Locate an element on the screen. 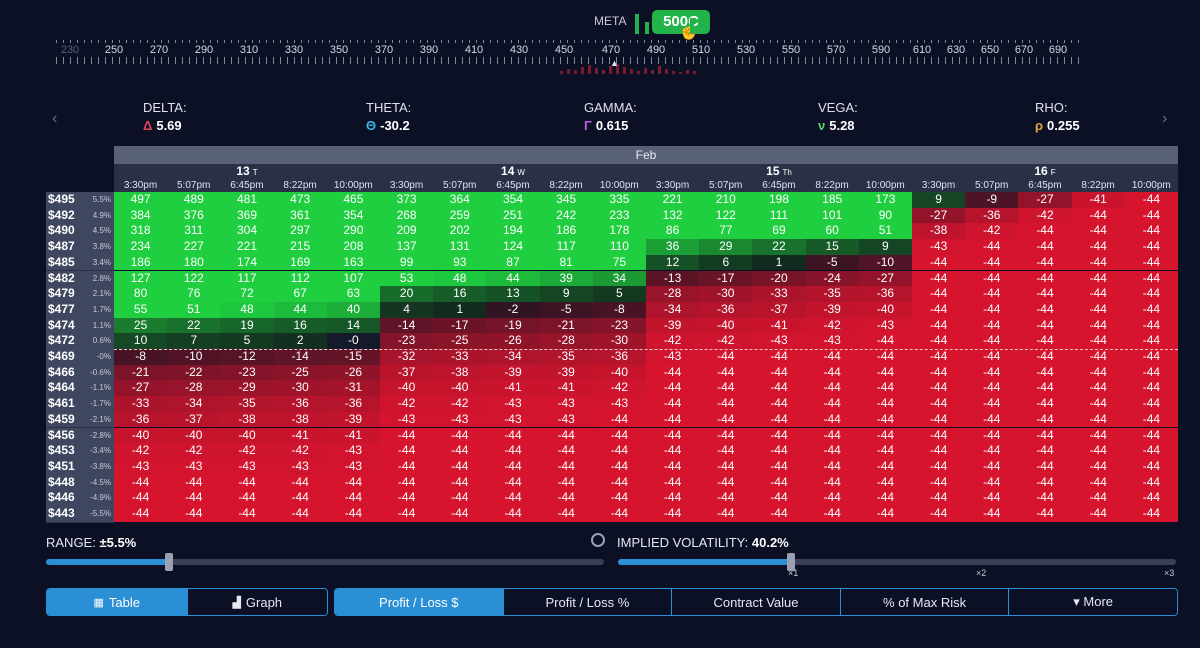  pl-cell: 77 is located at coordinates (726, 231).